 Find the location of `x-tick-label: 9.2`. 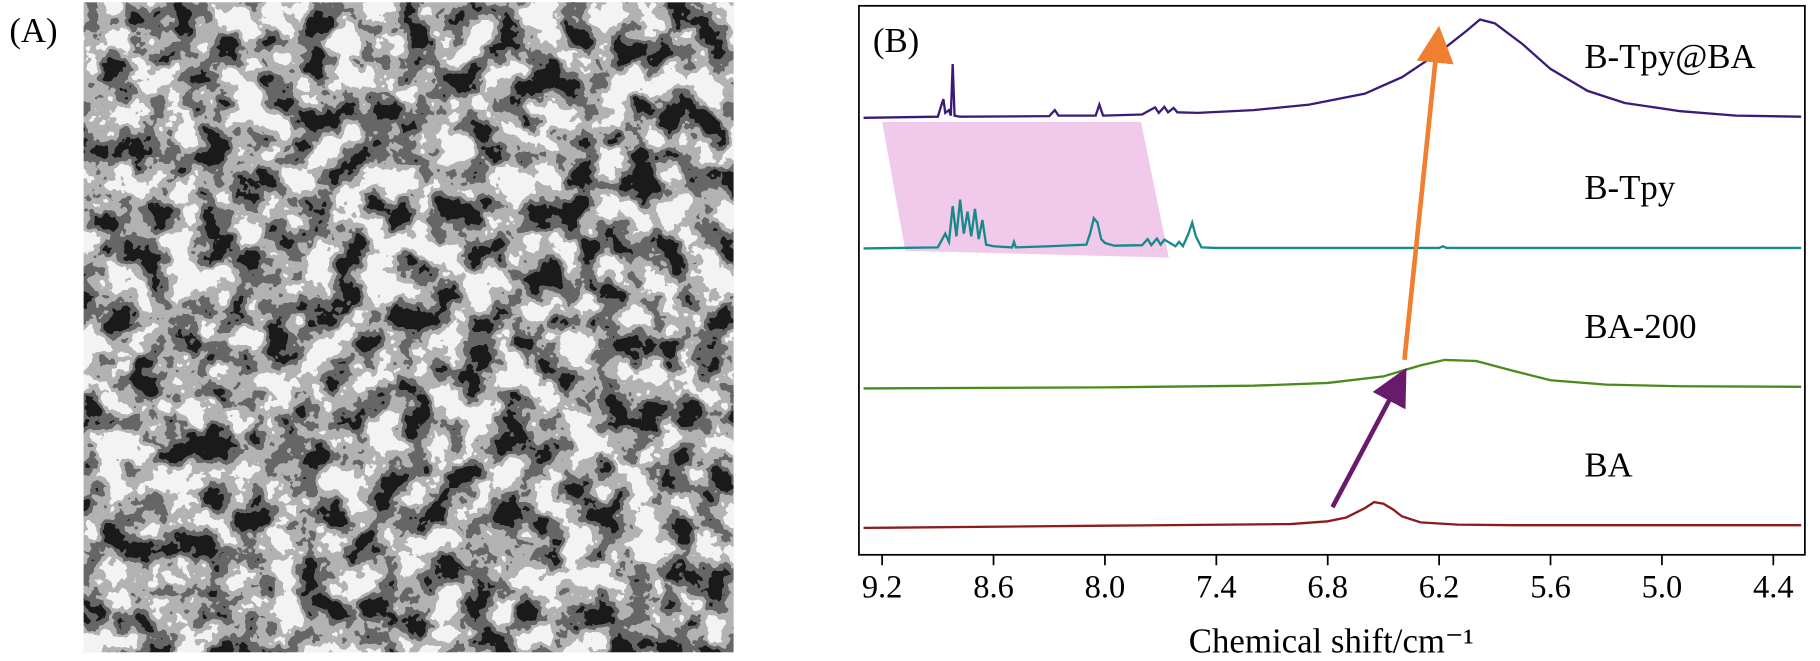

x-tick-label: 9.2 is located at coordinates (882, 588).